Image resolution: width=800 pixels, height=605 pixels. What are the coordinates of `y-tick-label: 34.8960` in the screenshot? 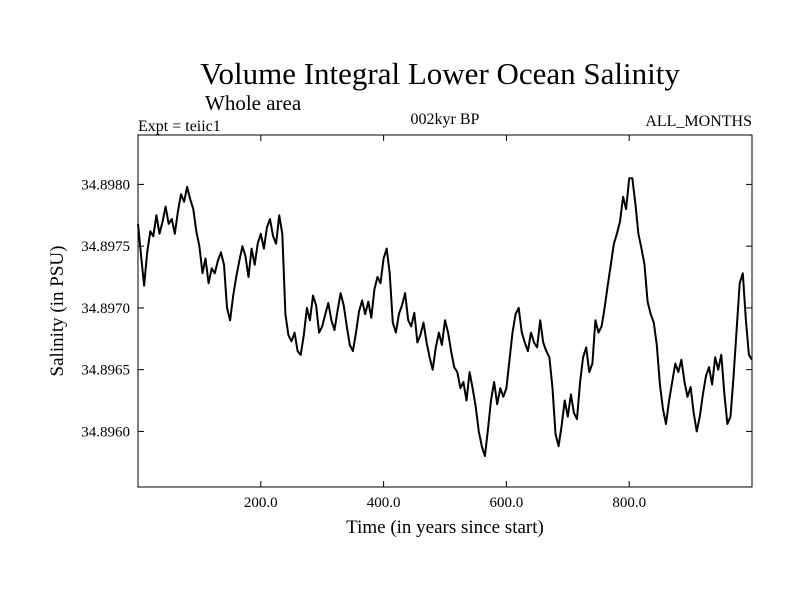 It's located at (105, 432).